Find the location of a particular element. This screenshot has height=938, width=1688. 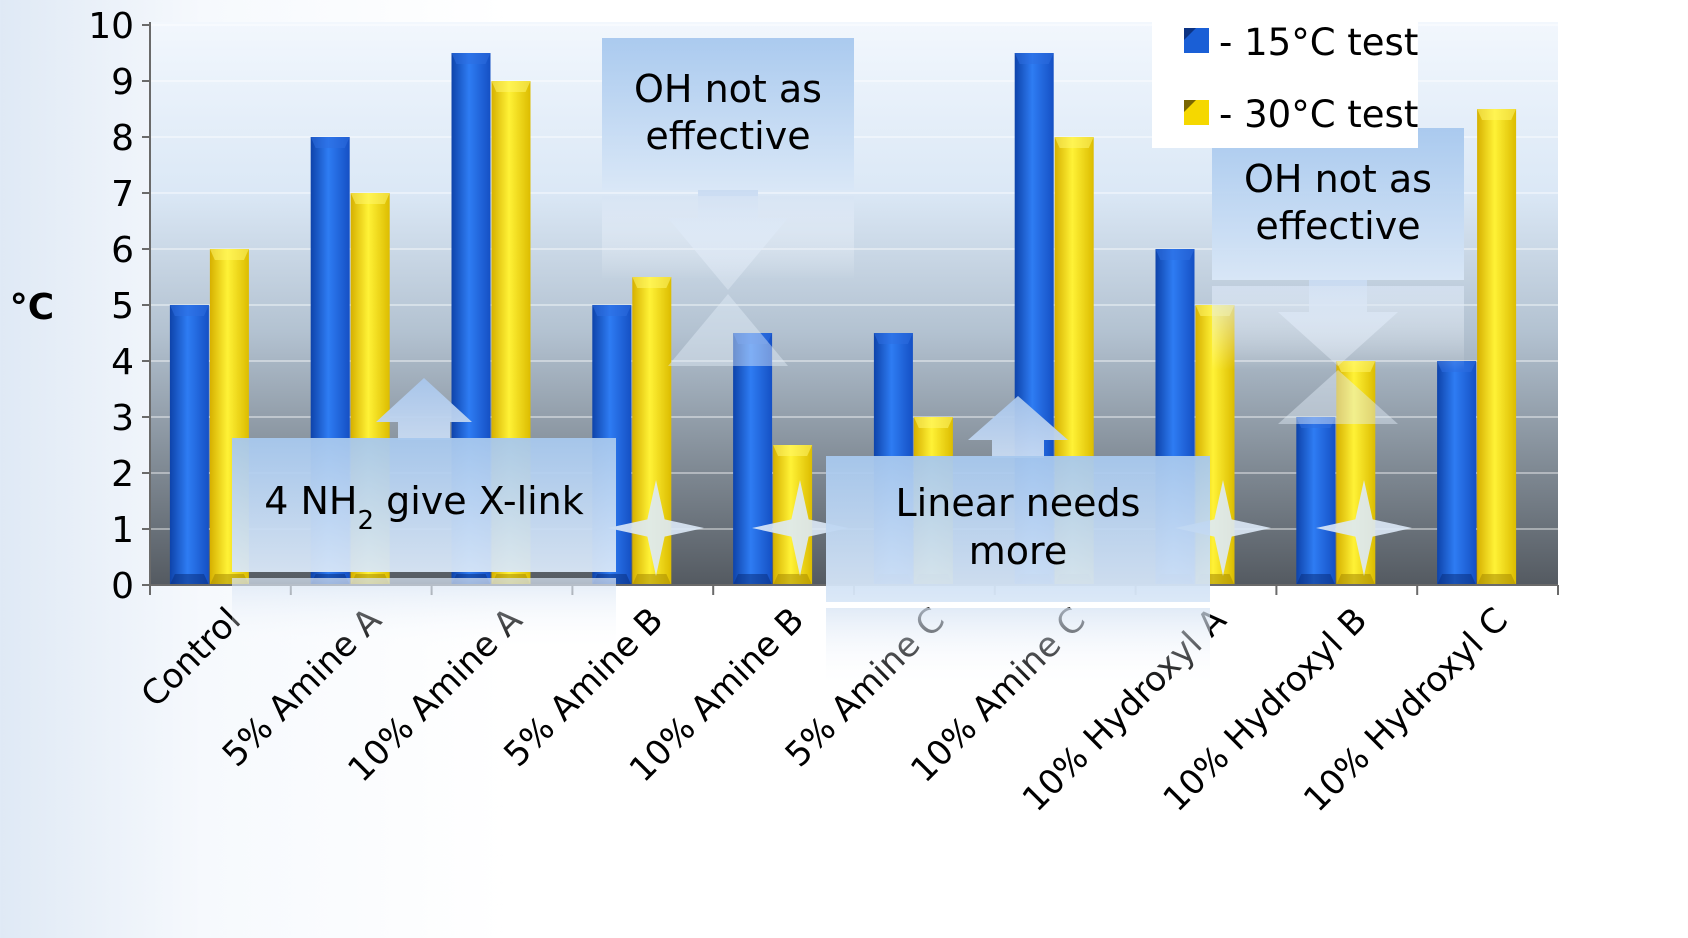

y-axis-unit-label: °C is located at coordinates (32, 307).